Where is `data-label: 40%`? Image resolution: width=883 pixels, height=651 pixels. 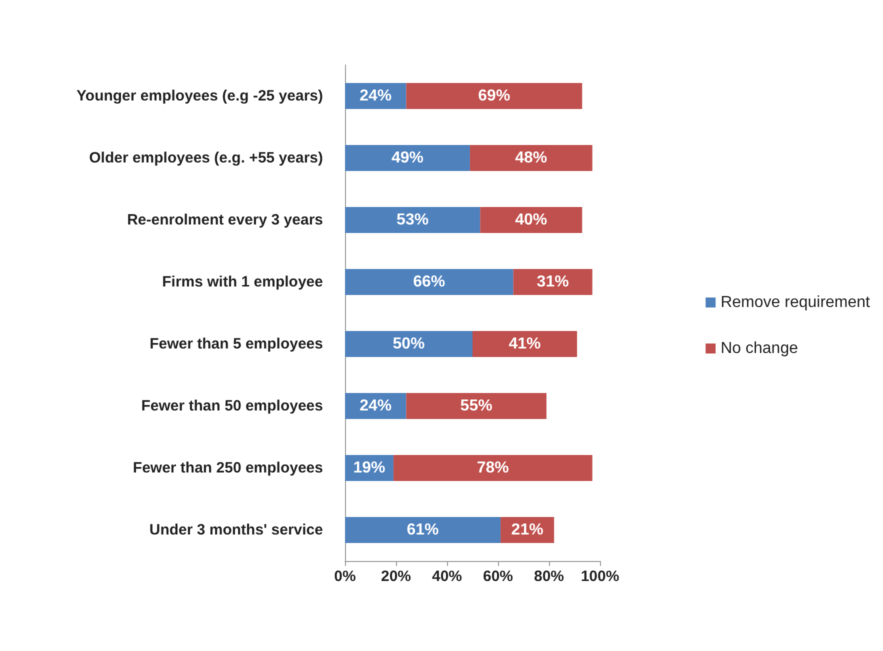 data-label: 40% is located at coordinates (531, 220).